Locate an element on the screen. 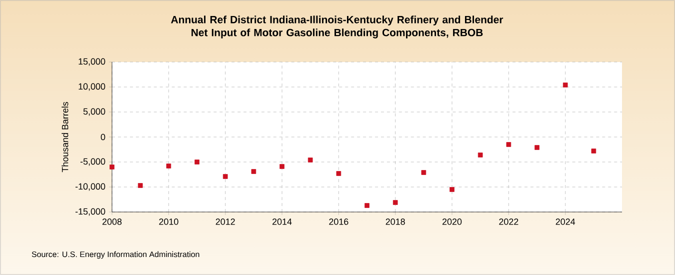  x-tick-label: 2010 is located at coordinates (168, 221).